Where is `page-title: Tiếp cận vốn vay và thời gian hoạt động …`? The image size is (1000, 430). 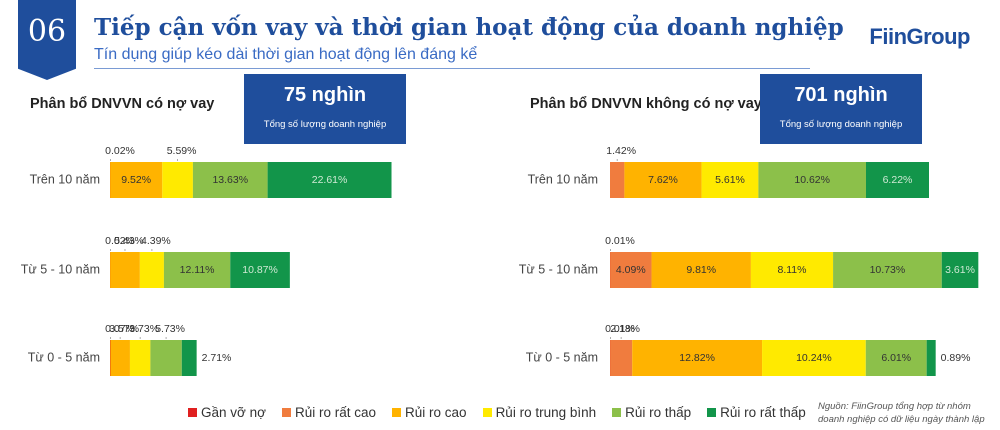
page-title: Tiếp cận vốn vay và thời gian hoạt động … is located at coordinates (469, 27).